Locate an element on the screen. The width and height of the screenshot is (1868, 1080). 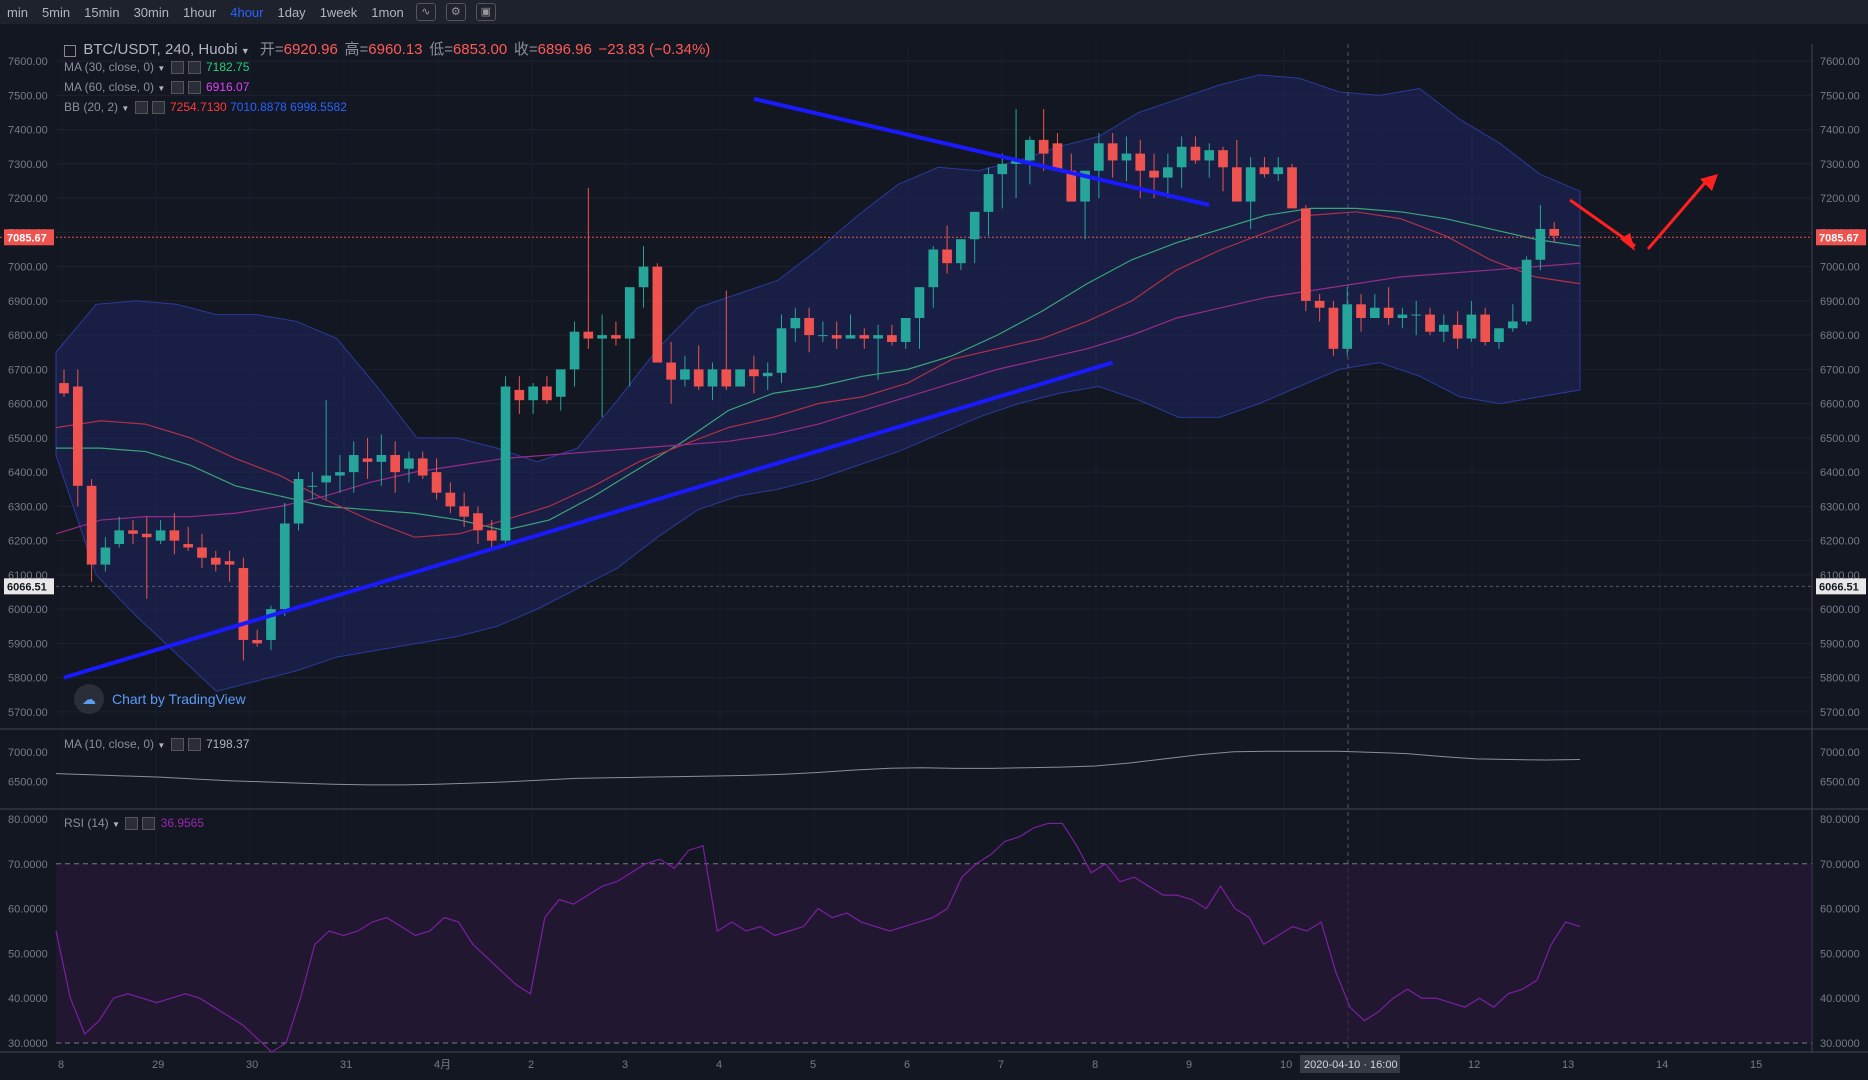
current-price-tag: 7085.67 is located at coordinates (1839, 238).